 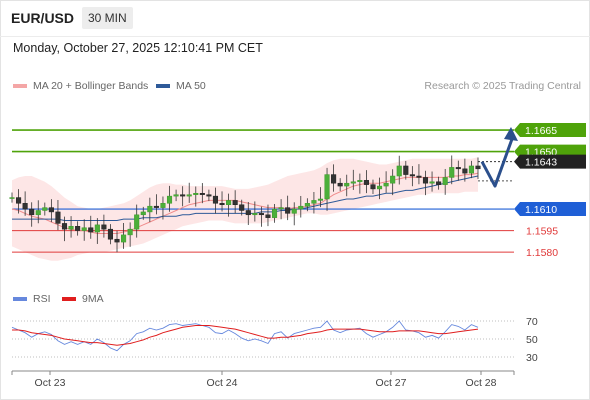 I want to click on current-price-tag, so click(x=550, y=161).